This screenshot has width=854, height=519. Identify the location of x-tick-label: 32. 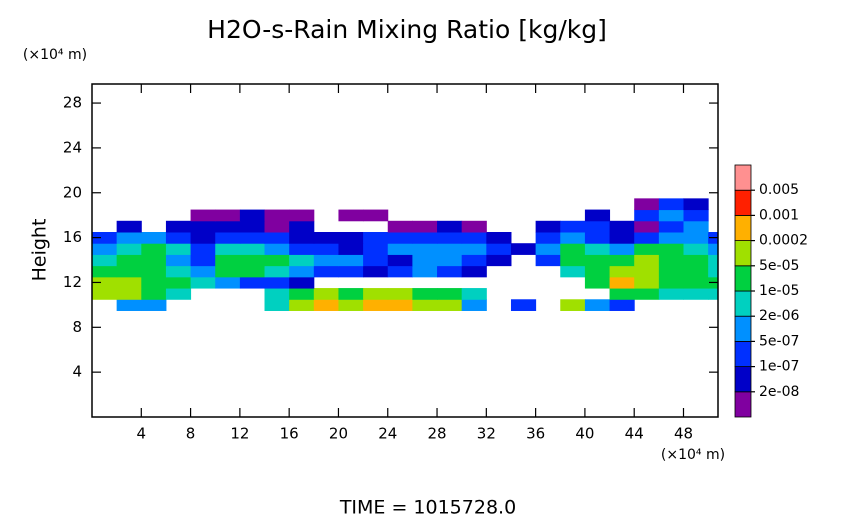
(486, 434).